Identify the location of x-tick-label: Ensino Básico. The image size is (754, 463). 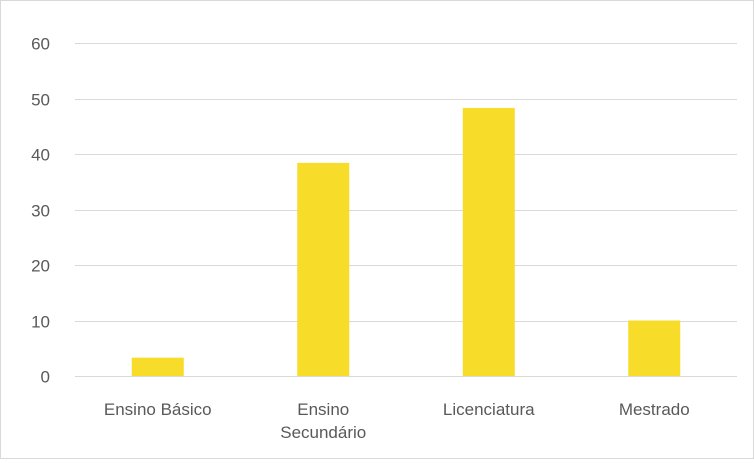
(158, 409).